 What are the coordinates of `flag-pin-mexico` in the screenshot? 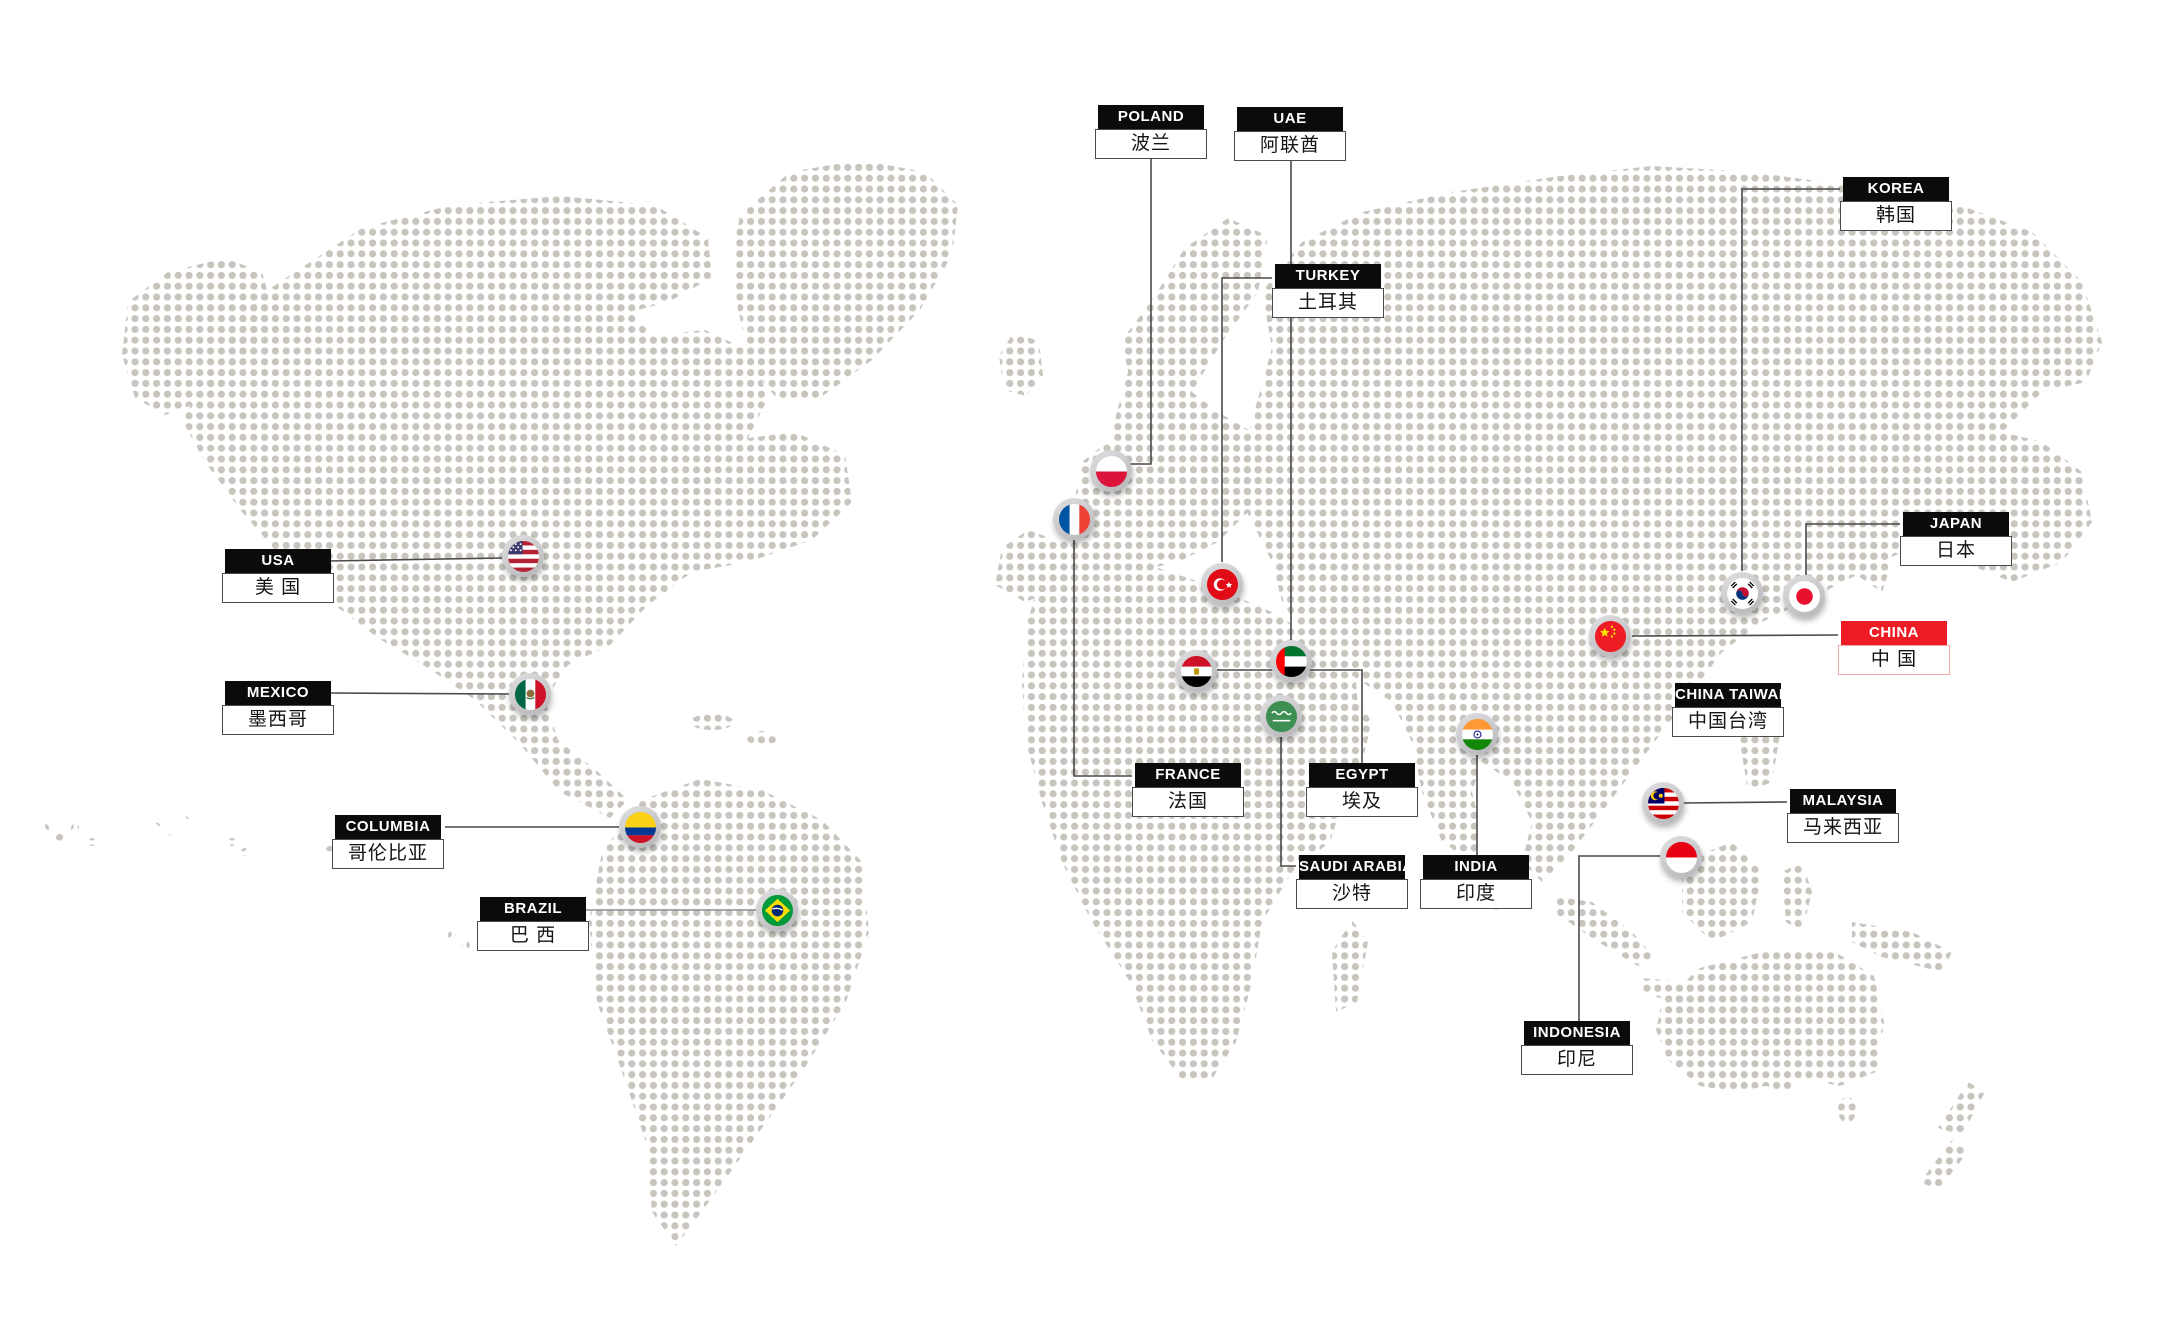 It's located at (530, 694).